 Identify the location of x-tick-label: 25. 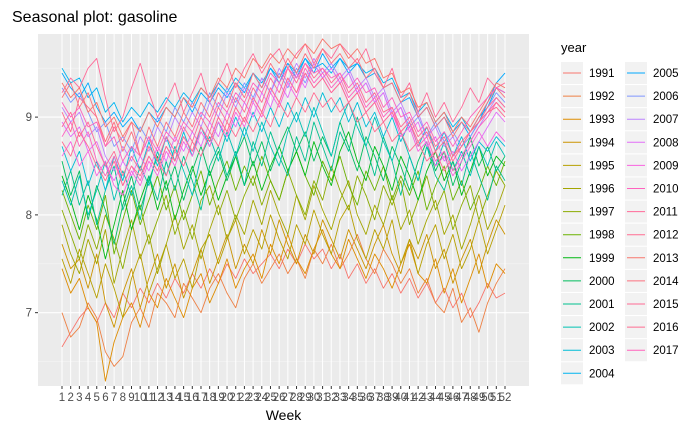
(270, 398).